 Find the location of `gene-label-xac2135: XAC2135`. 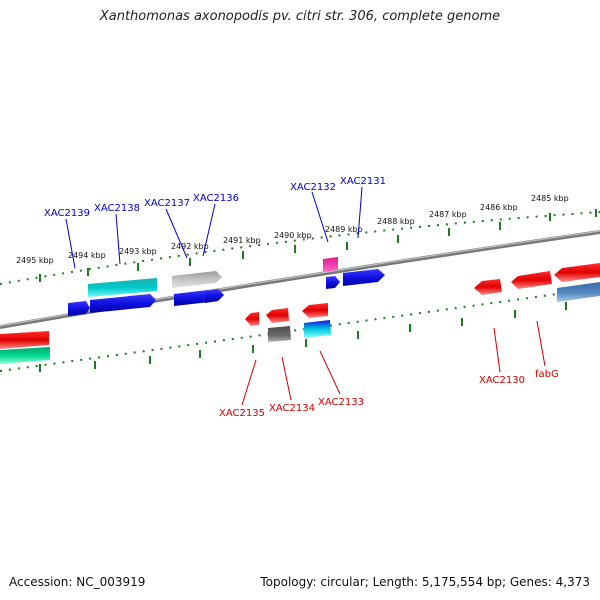

gene-label-xac2135: XAC2135 is located at coordinates (242, 413).